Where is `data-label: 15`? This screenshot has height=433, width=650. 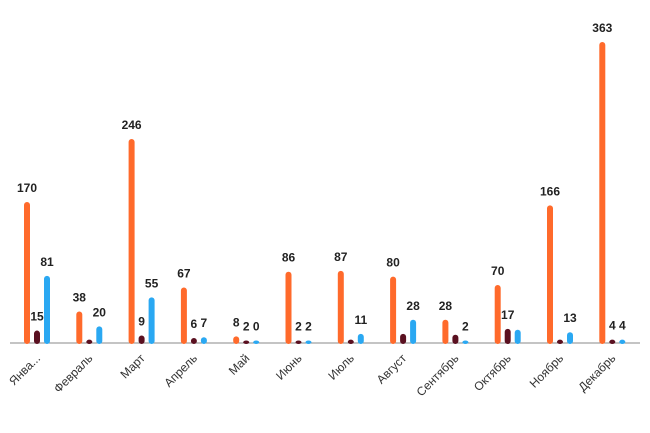 data-label: 15 is located at coordinates (37, 317).